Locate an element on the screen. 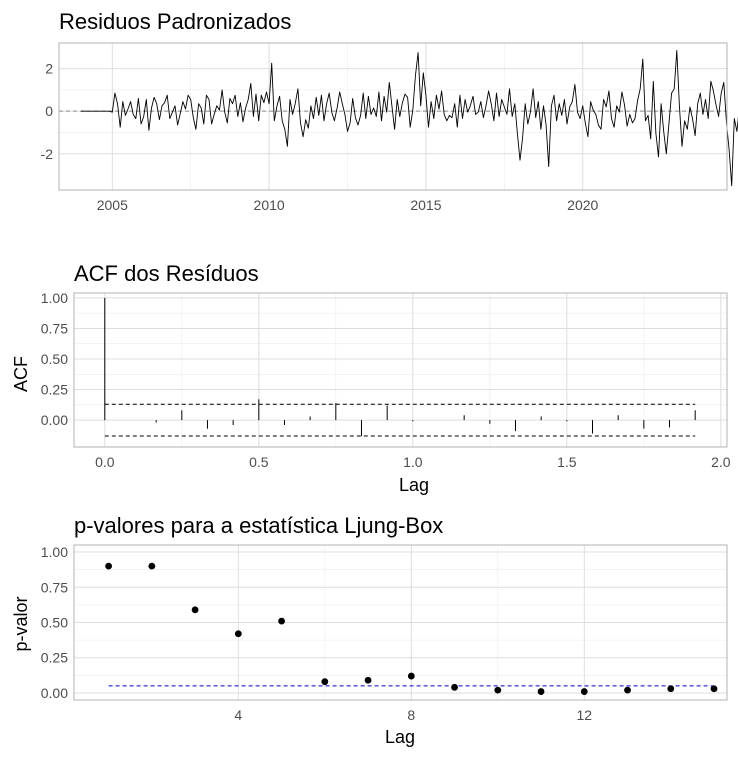 This screenshot has height=761, width=738. residuals-ytick-label: -2 is located at coordinates (47, 154).